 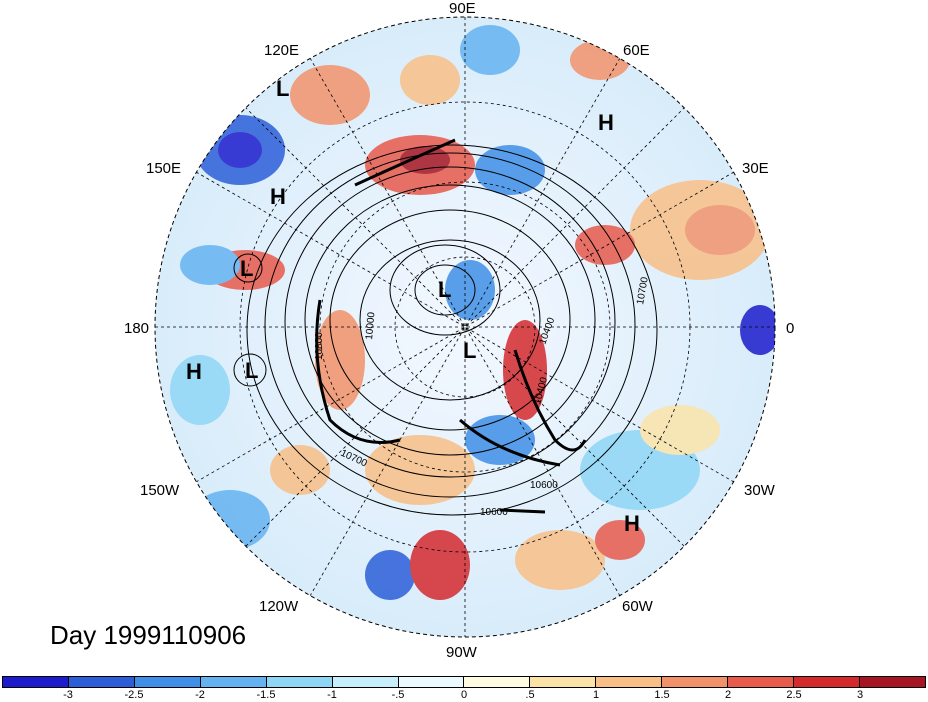 I want to click on colorbar-tick-label: 3, so click(x=860, y=695).